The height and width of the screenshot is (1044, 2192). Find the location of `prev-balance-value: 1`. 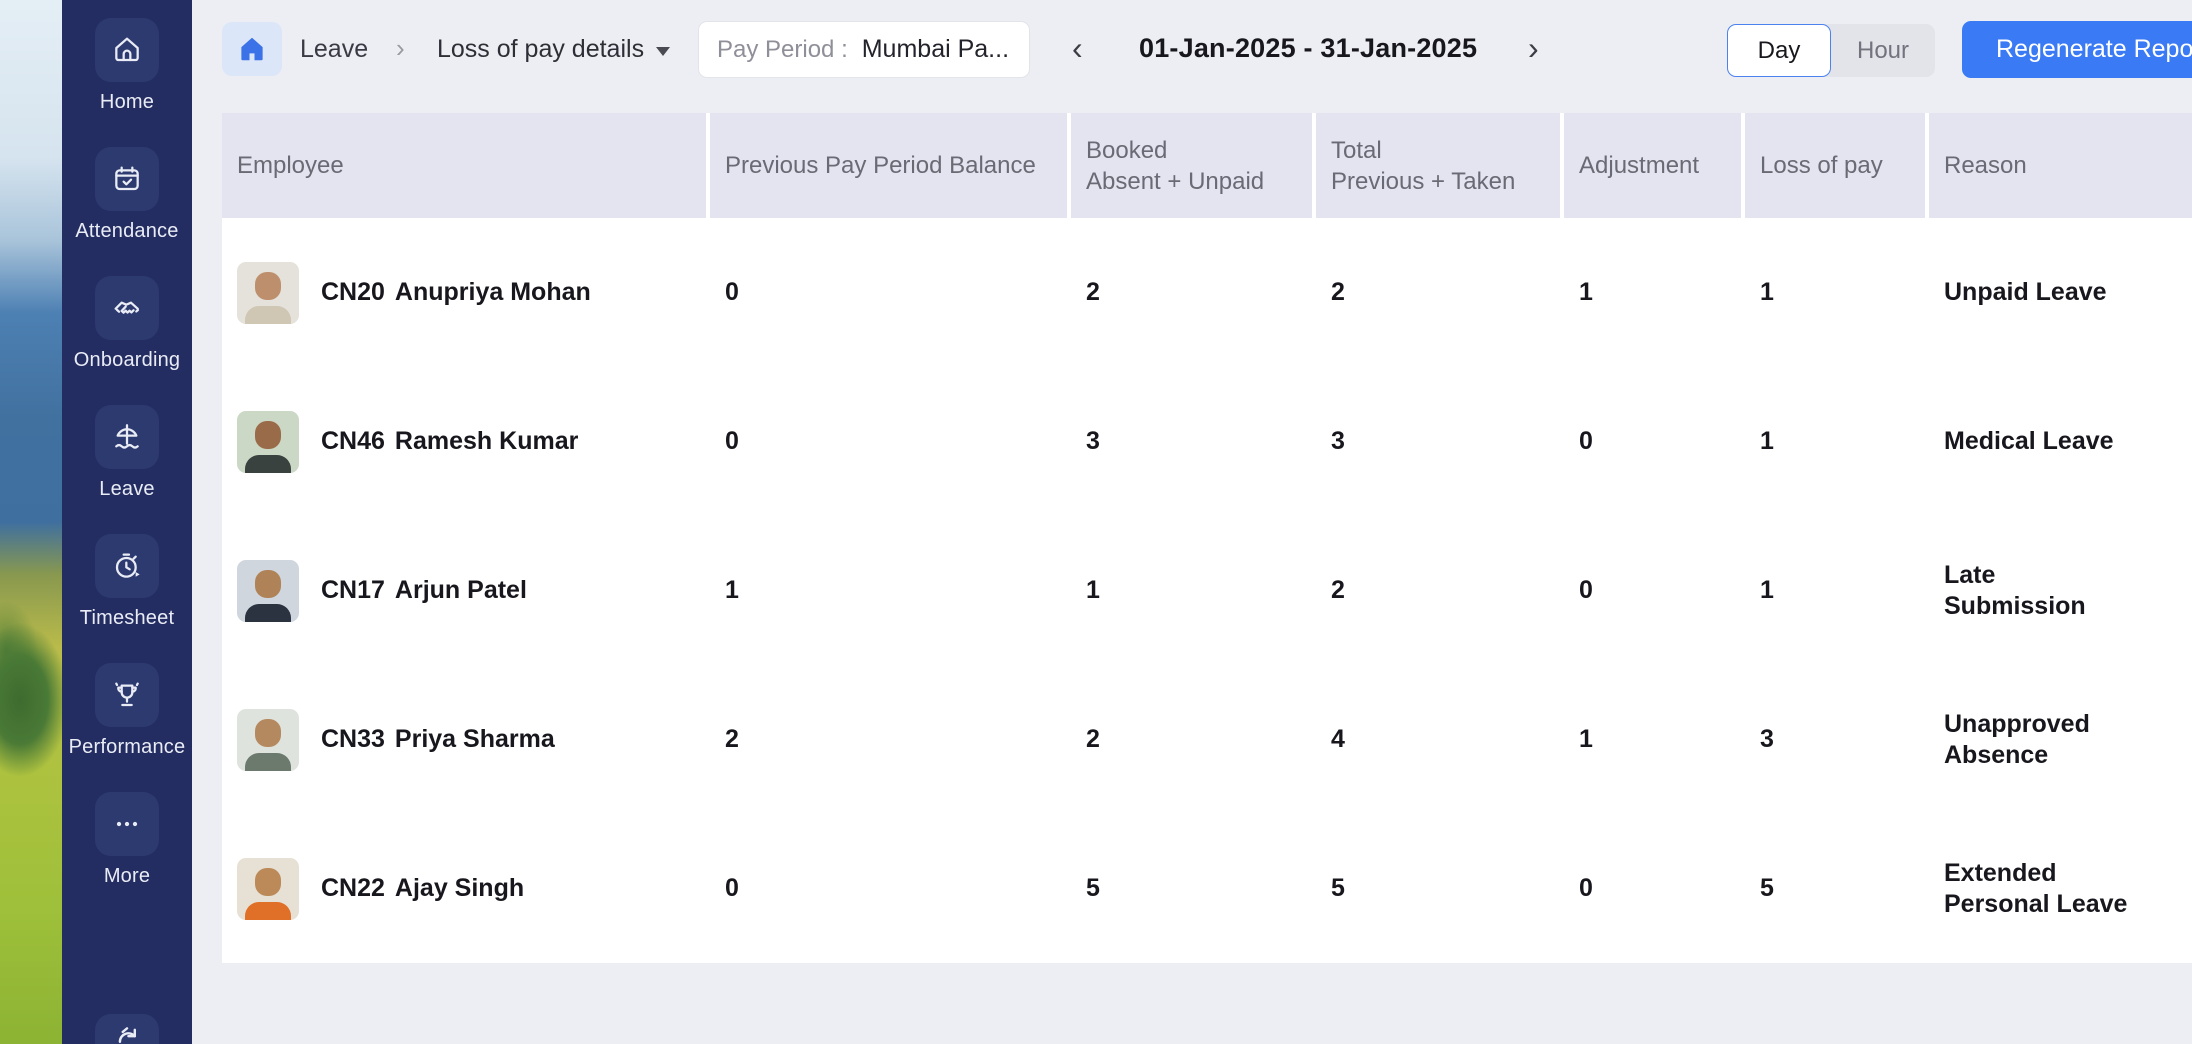

prev-balance-value: 1 is located at coordinates (732, 590).